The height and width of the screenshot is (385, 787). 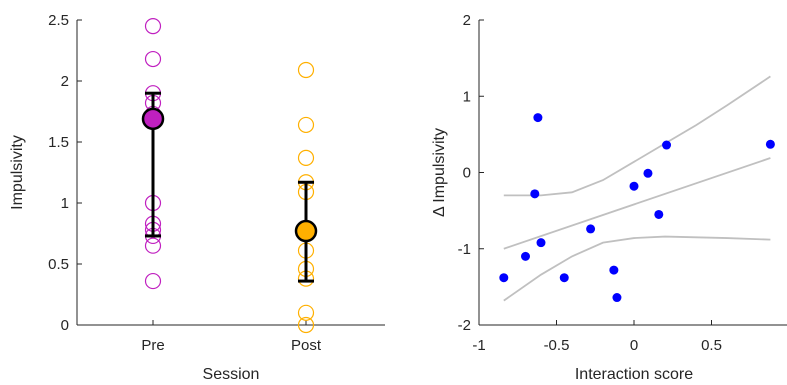 I want to click on interaction-ci-upper-line, so click(x=637, y=136).